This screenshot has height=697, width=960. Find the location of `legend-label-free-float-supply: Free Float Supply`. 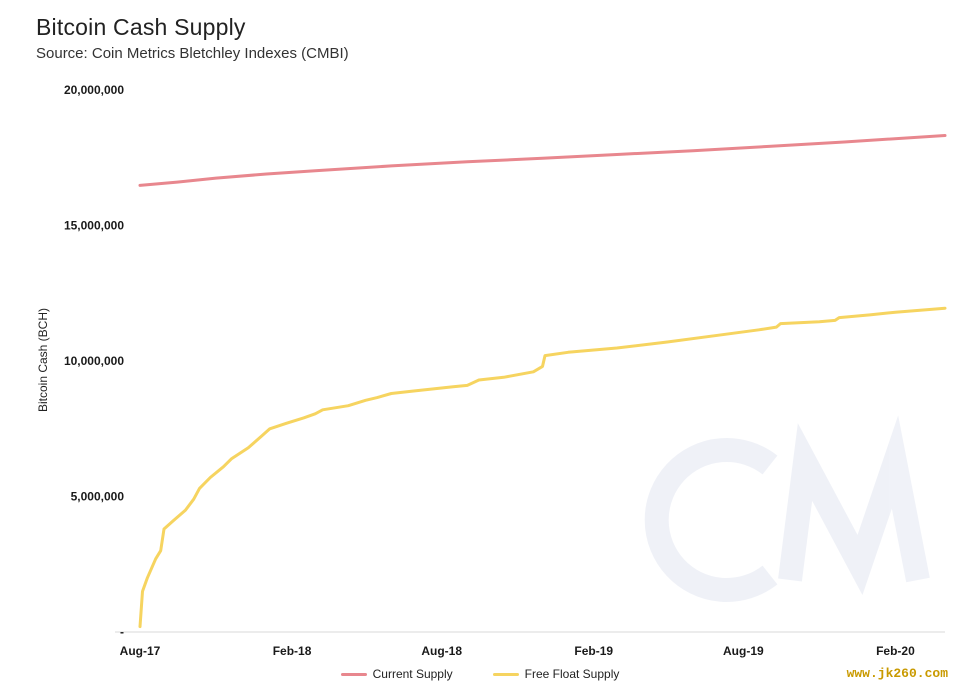

legend-label-free-float-supply: Free Float Supply is located at coordinates (572, 674).